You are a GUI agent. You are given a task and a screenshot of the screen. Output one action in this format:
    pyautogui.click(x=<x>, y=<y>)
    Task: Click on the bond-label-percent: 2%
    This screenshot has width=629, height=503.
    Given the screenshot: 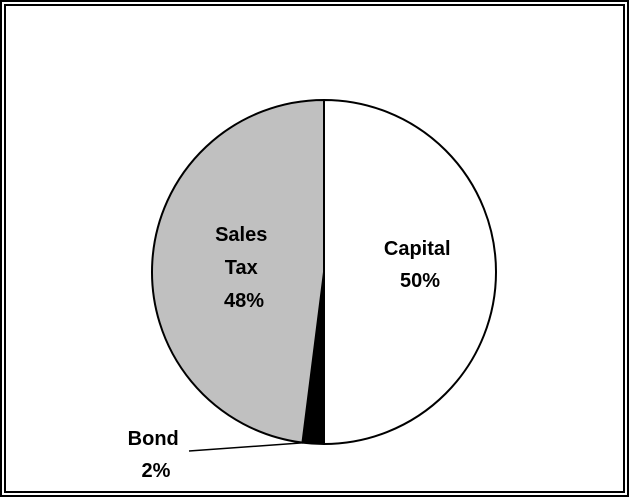 What is the action you would take?
    pyautogui.click(x=156, y=471)
    